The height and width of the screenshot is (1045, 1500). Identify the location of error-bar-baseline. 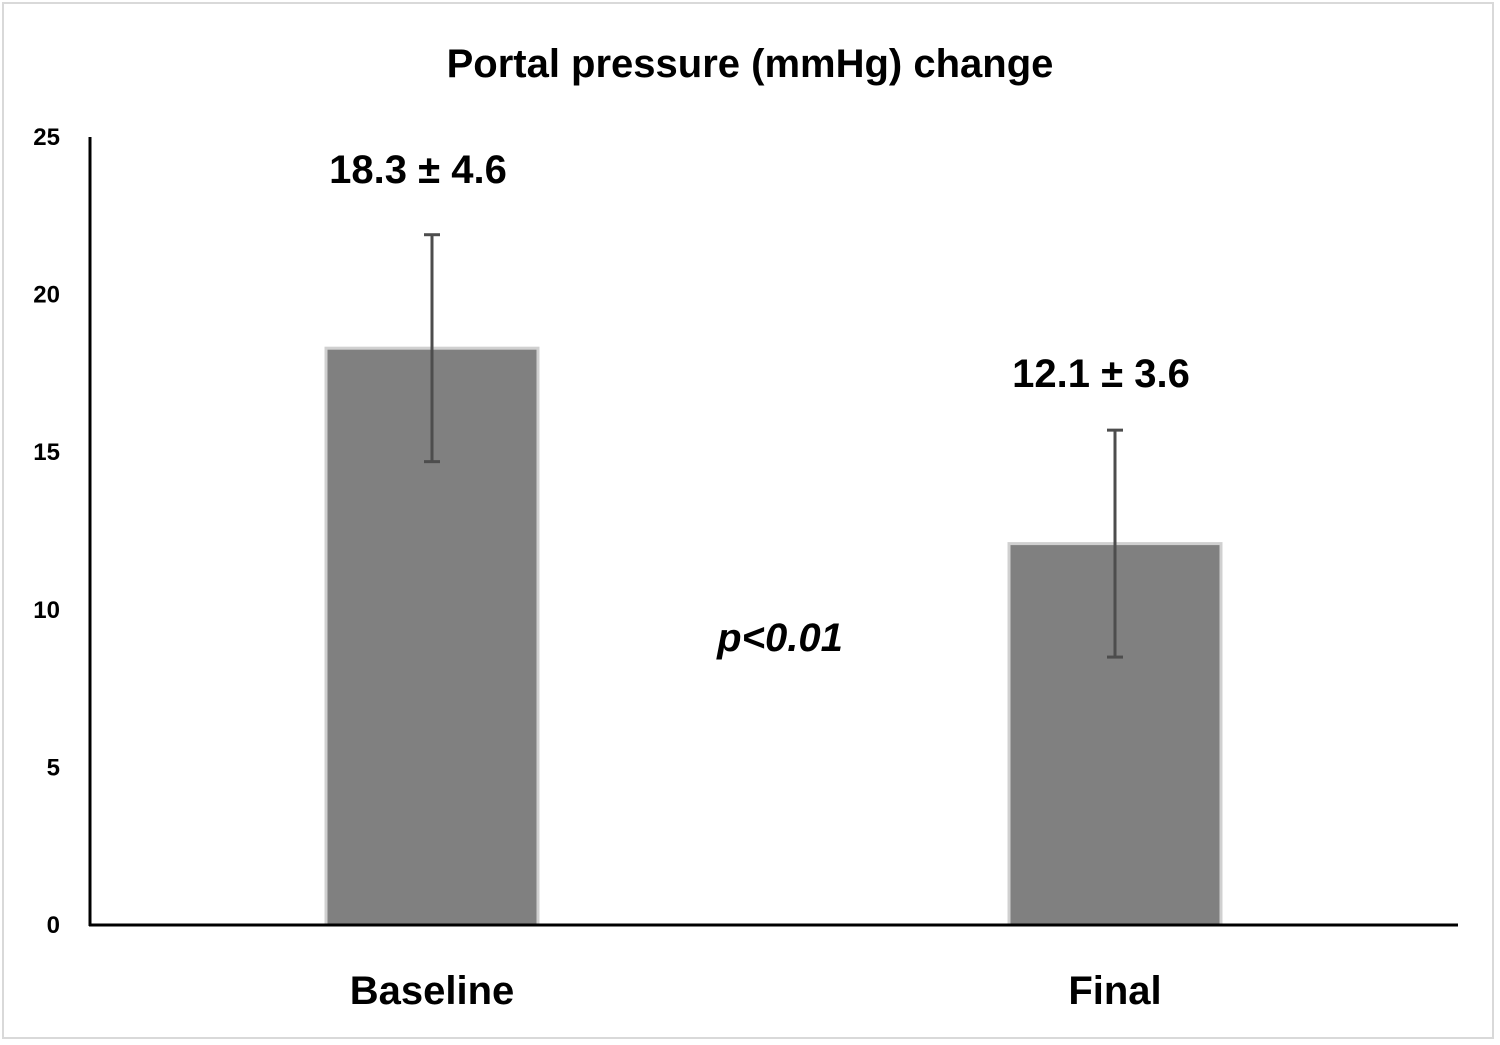
(432, 348).